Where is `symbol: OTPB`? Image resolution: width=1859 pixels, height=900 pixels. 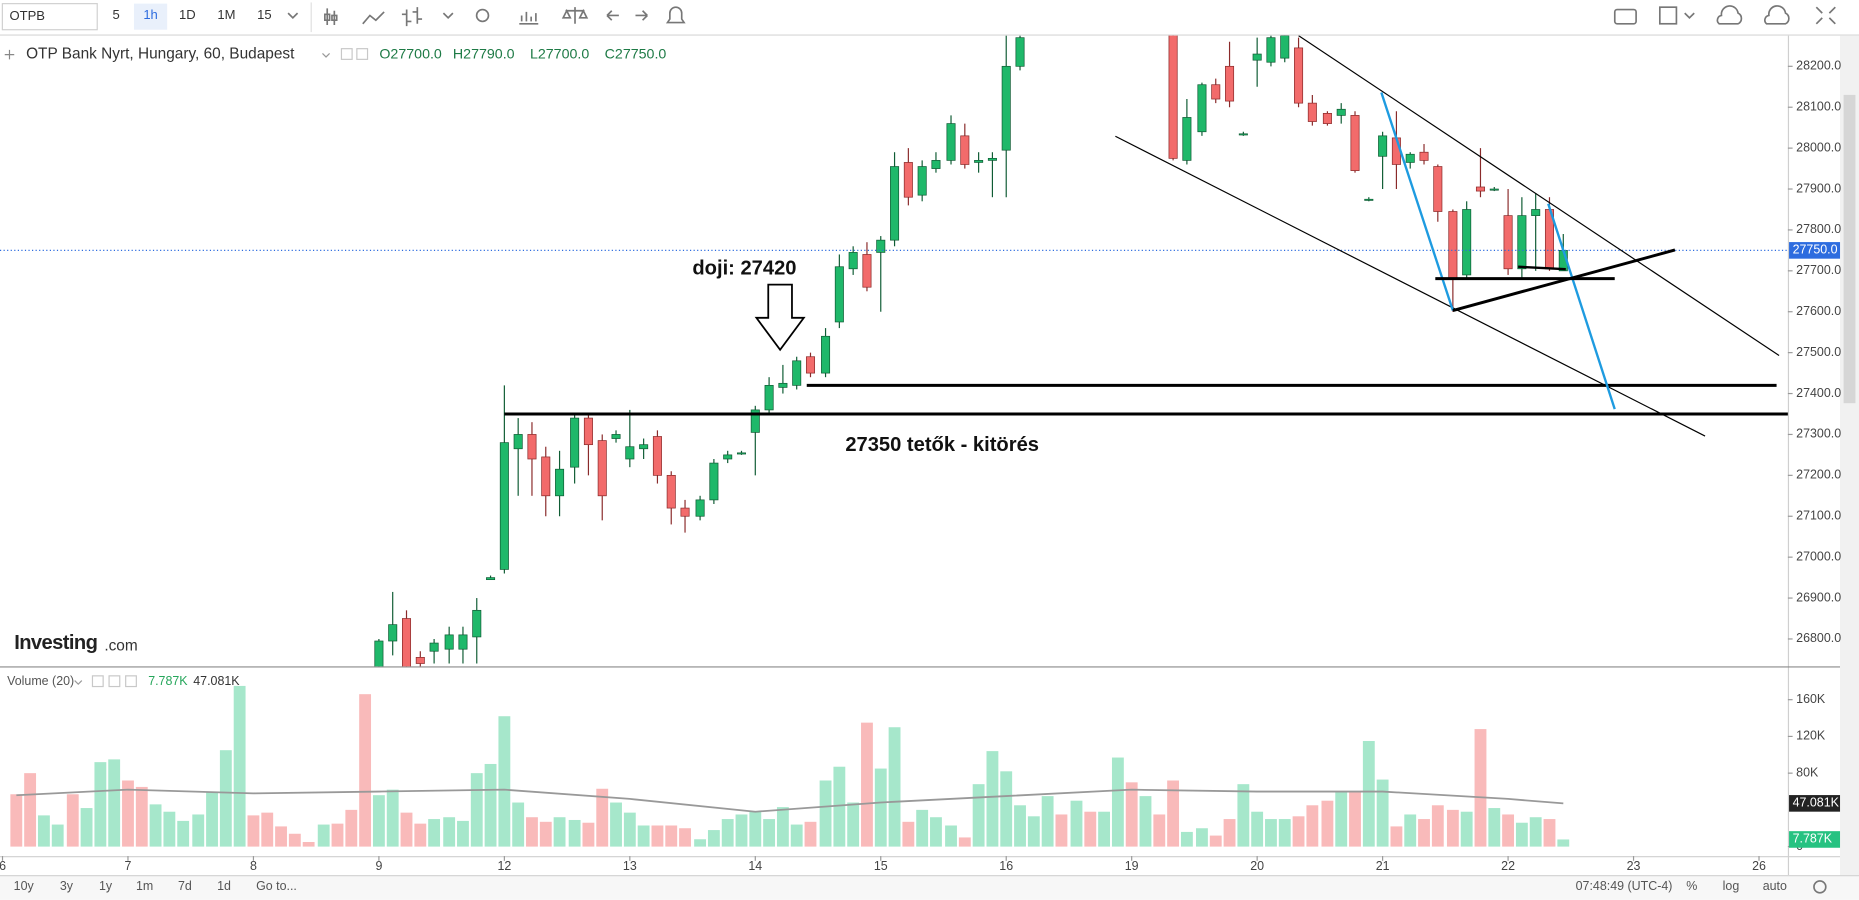 symbol: OTPB is located at coordinates (26, 15).